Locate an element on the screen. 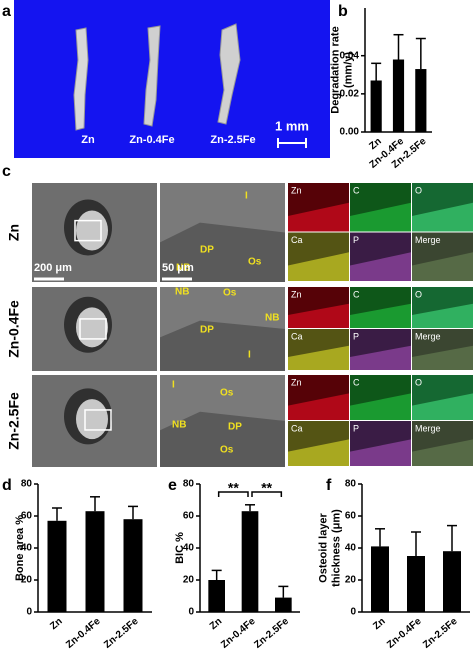 The width and height of the screenshot is (474, 655). panel-label: f is located at coordinates (329, 485).